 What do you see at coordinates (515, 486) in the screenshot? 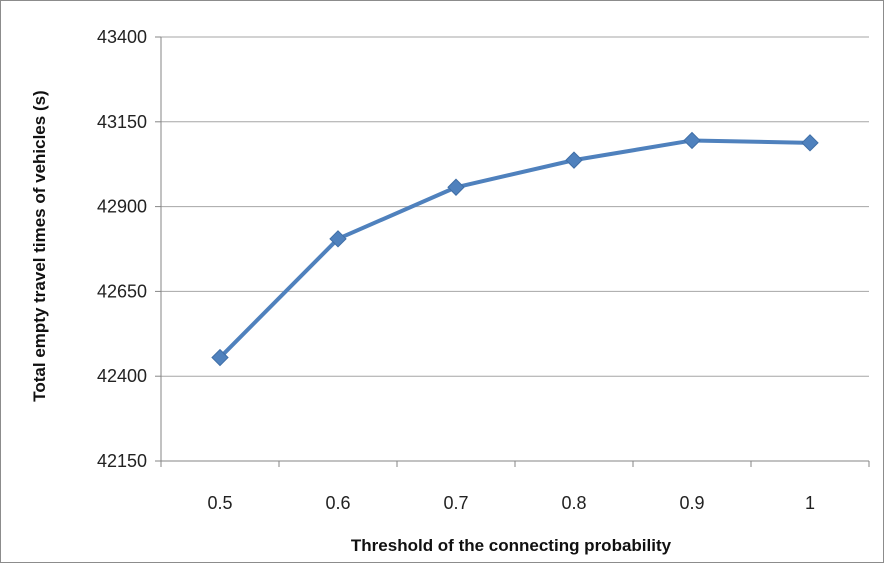
I see `x-axis: 0.5 0.6 0.7 0.8 0.9 1` at bounding box center [515, 486].